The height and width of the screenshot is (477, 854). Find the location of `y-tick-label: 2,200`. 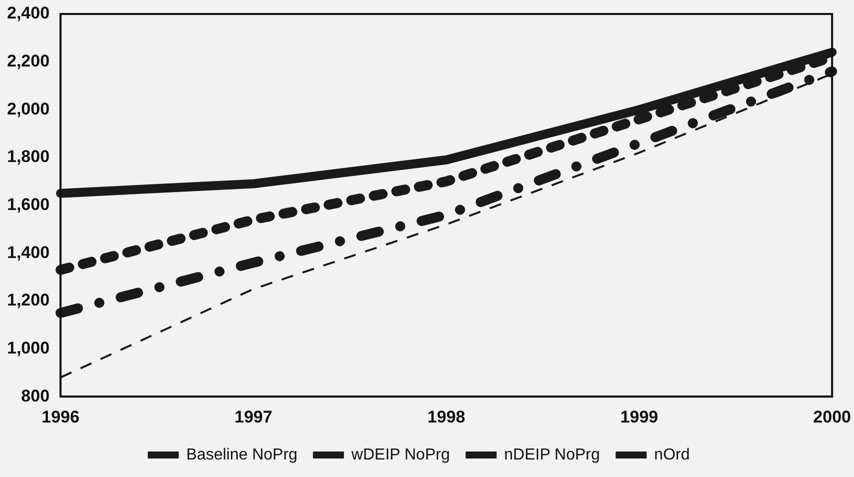

y-tick-label: 2,200 is located at coordinates (28, 61).